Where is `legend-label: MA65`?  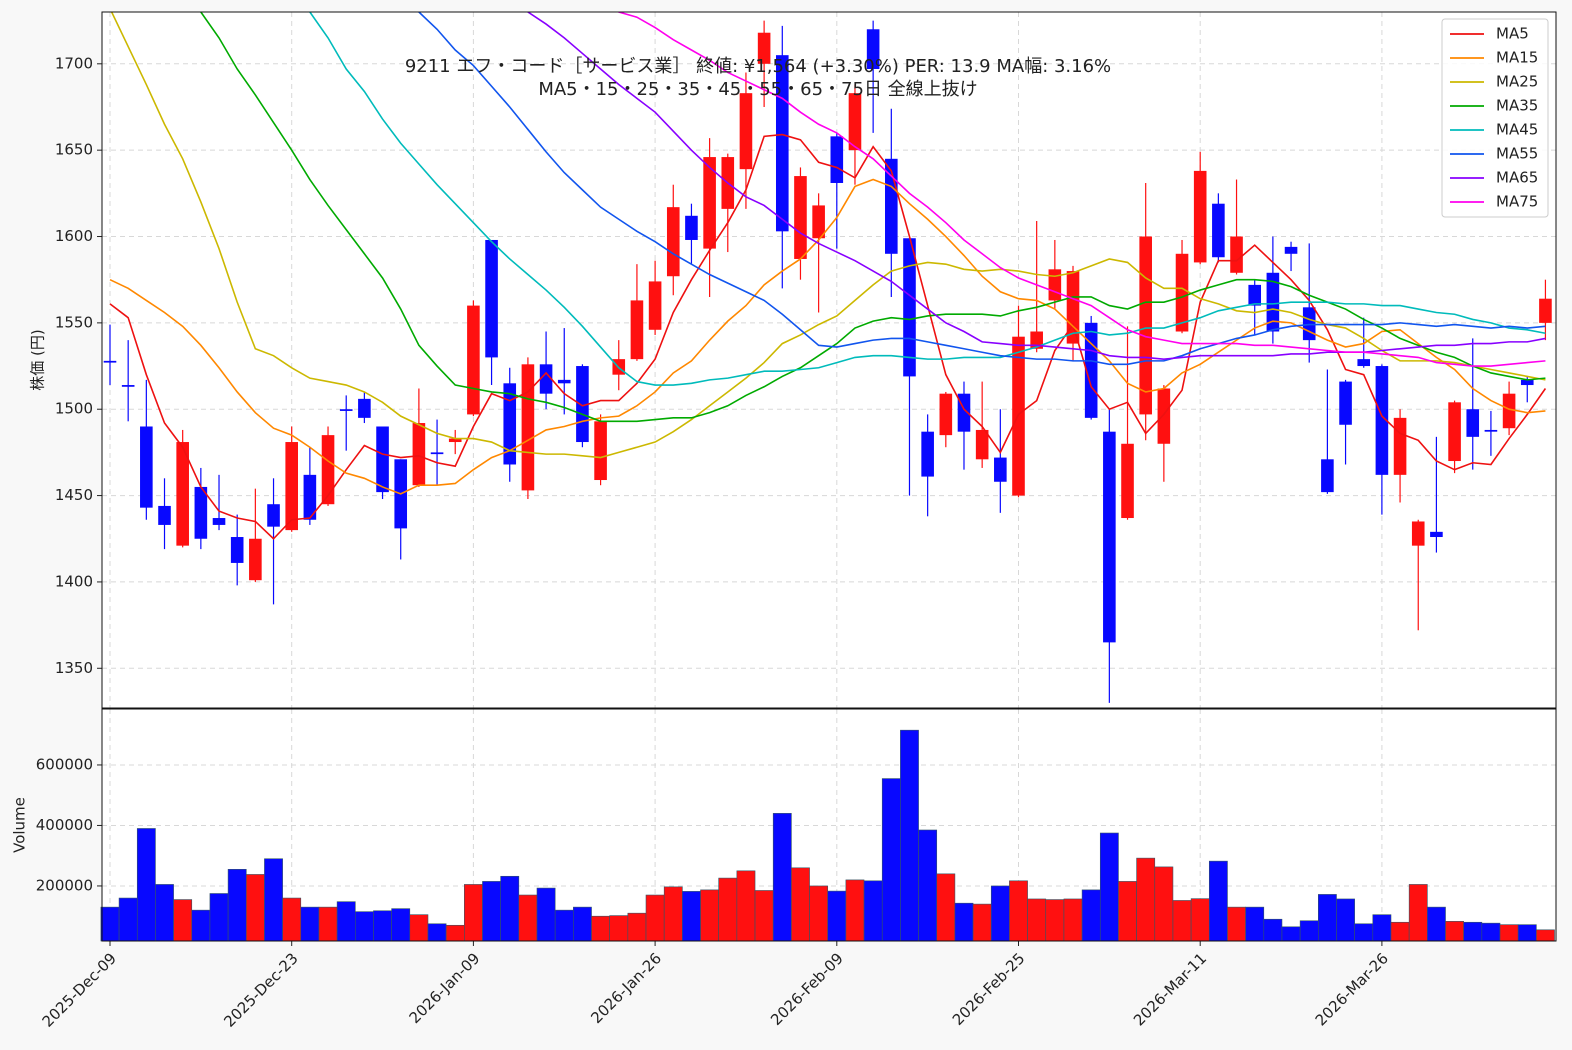 legend-label: MA65 is located at coordinates (1517, 178).